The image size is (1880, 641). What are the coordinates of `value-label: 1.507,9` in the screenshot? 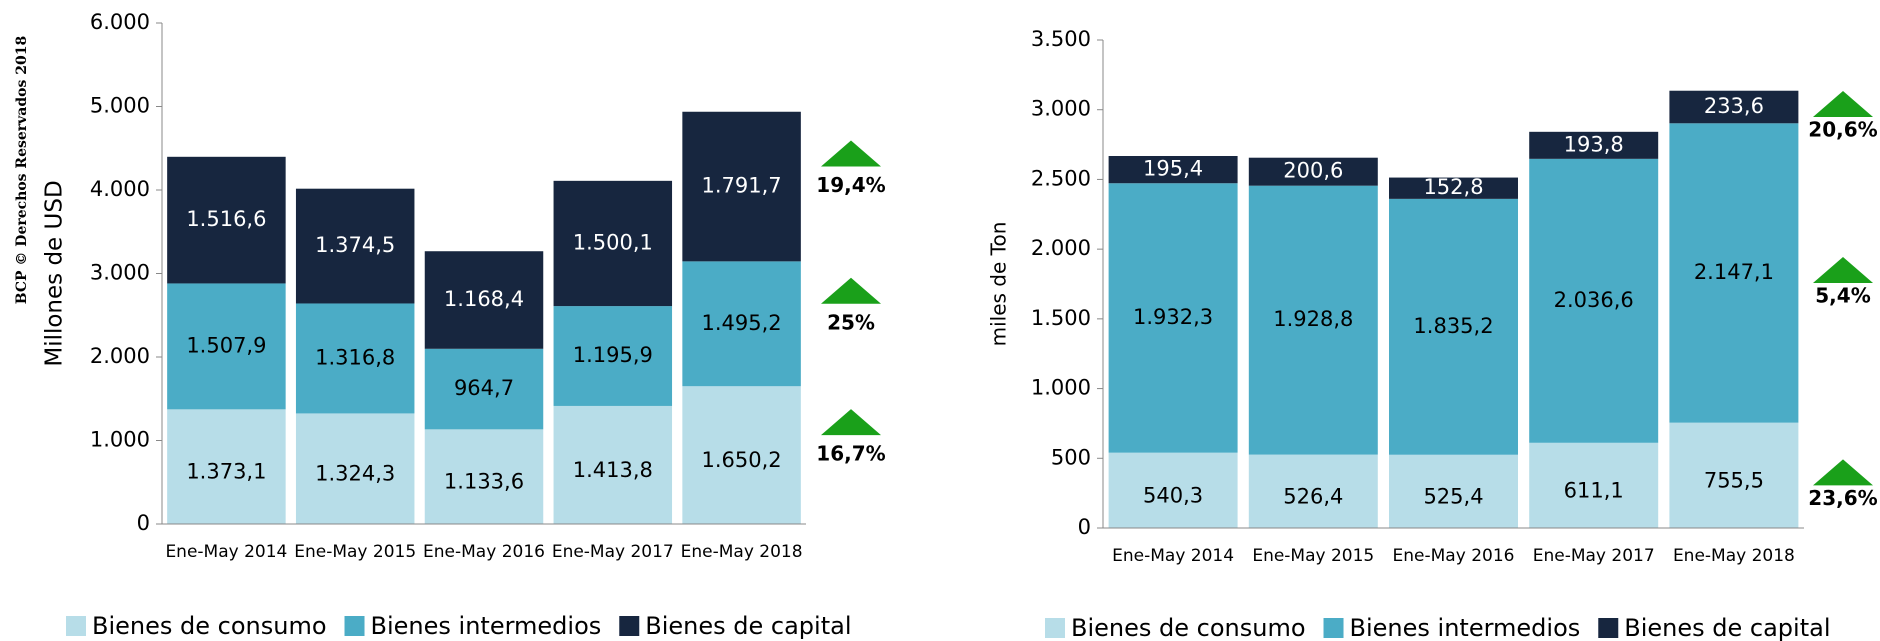 It's located at (226, 345).